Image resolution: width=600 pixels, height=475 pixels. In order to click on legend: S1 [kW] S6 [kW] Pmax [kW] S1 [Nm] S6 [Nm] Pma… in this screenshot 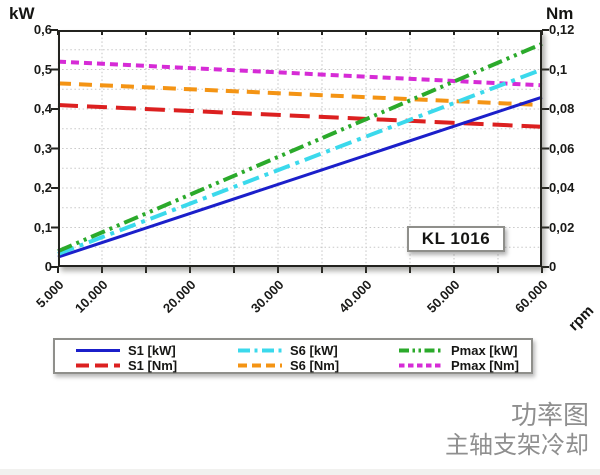, I will do `click(293, 356)`.